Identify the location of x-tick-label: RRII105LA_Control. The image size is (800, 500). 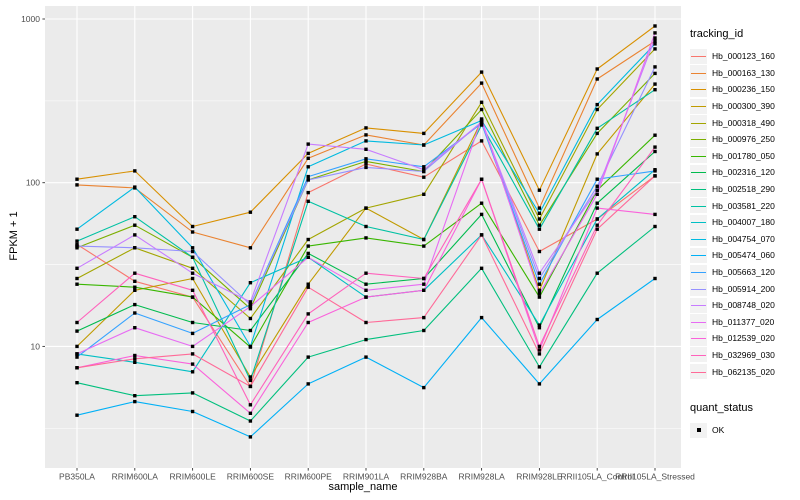
(597, 477).